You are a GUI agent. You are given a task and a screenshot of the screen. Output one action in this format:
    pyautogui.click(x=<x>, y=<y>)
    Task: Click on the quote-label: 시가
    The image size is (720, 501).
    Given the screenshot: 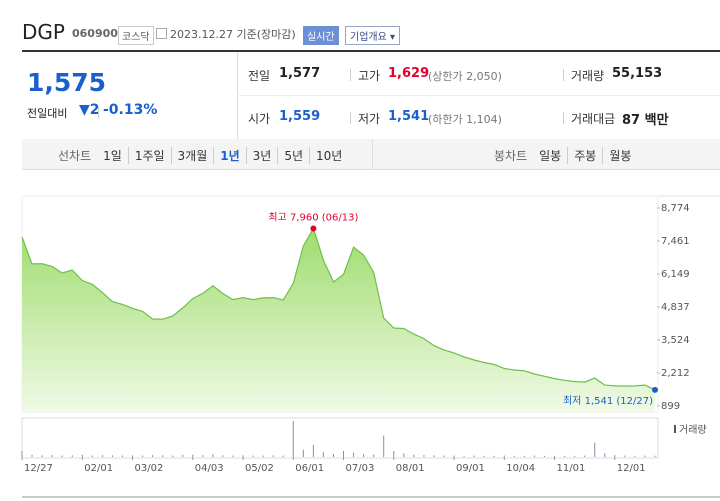 What is the action you would take?
    pyautogui.click(x=259, y=119)
    